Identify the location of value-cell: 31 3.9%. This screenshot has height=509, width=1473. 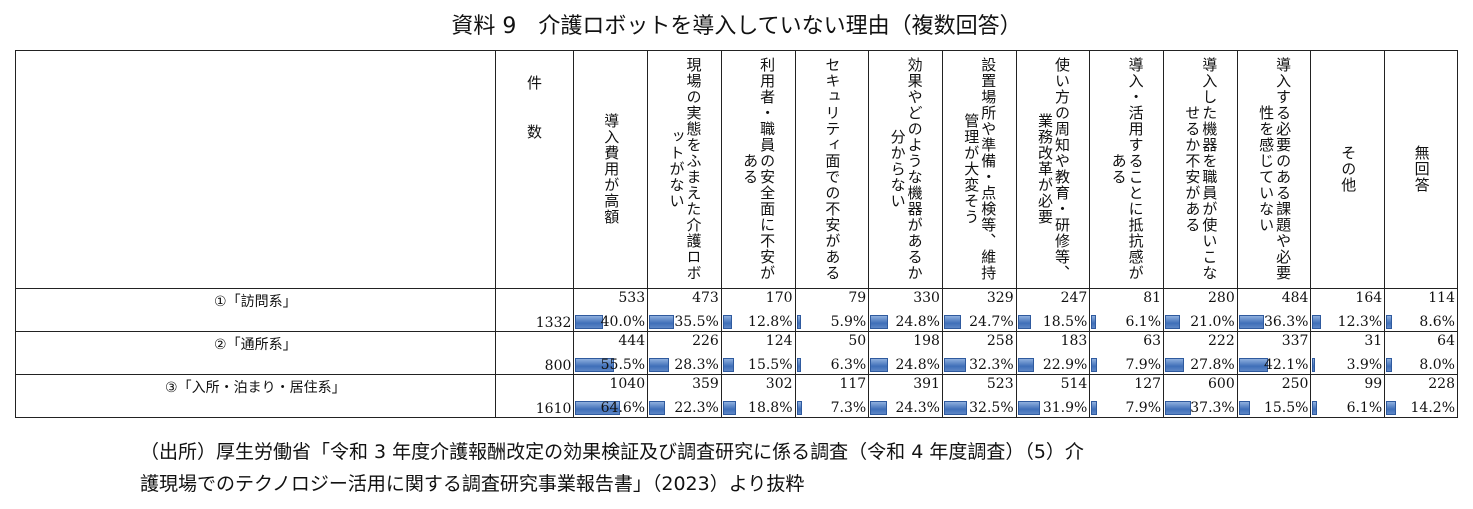
(1348, 353).